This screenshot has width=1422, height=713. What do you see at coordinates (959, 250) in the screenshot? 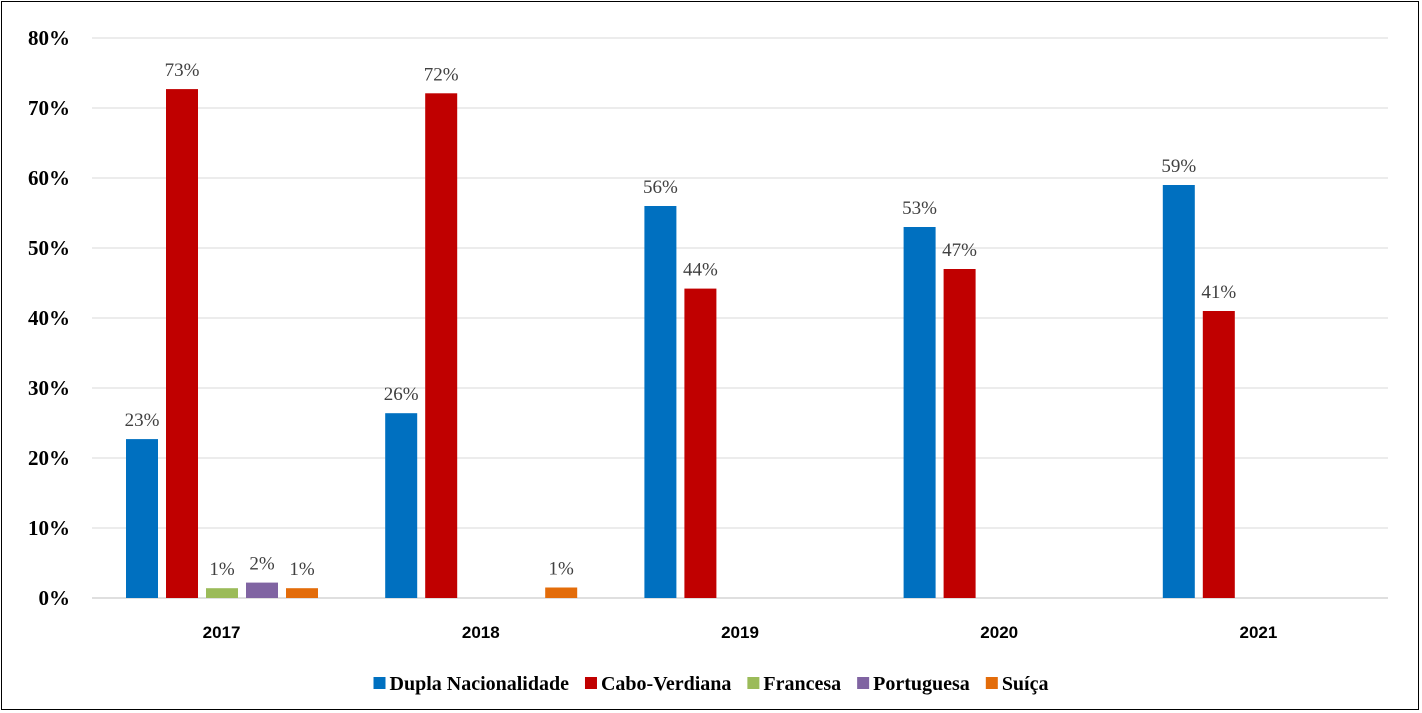
I see `data-label: 47%` at bounding box center [959, 250].